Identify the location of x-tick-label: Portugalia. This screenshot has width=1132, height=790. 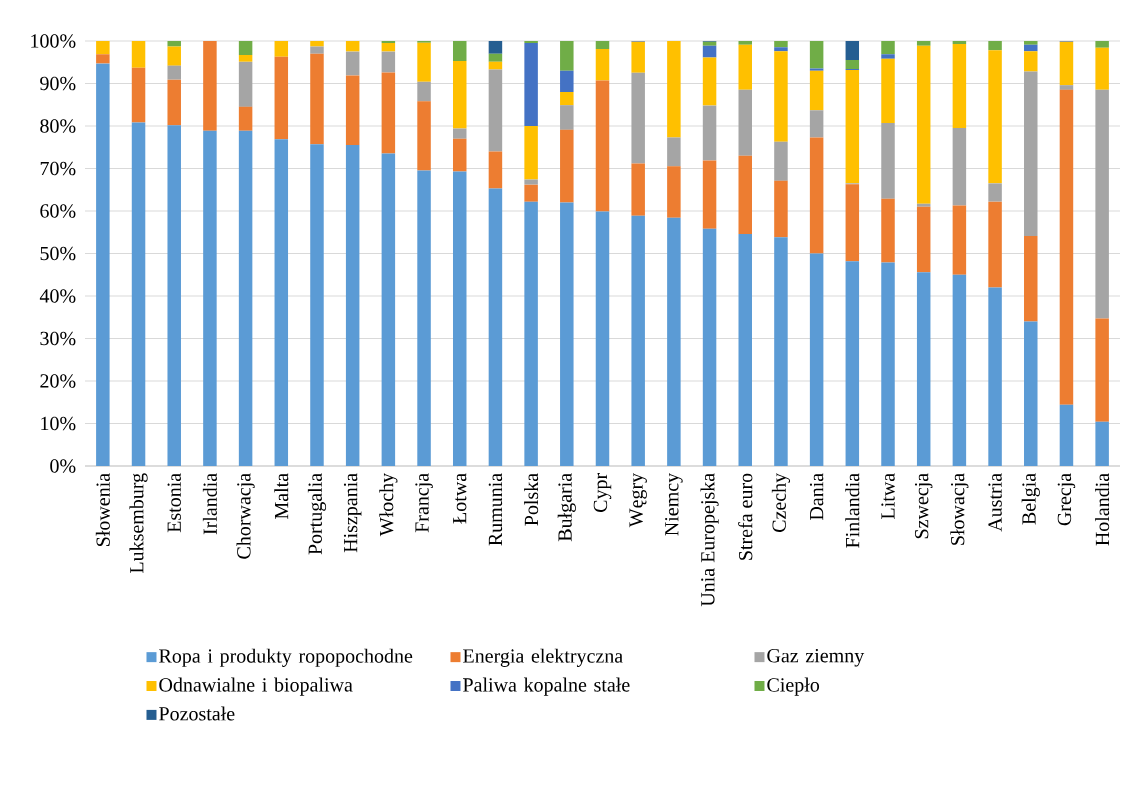
(317, 514).